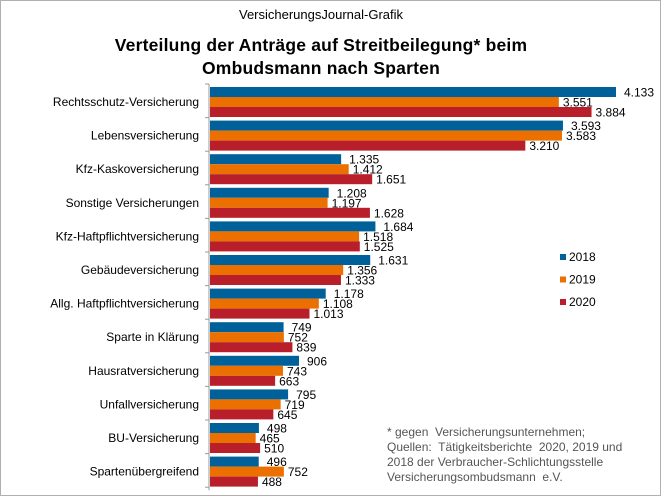 This screenshot has height=496, width=661. Describe the element at coordinates (321, 14) in the screenshot. I see `source-label: VersicherungsJournal-Grafik` at that location.